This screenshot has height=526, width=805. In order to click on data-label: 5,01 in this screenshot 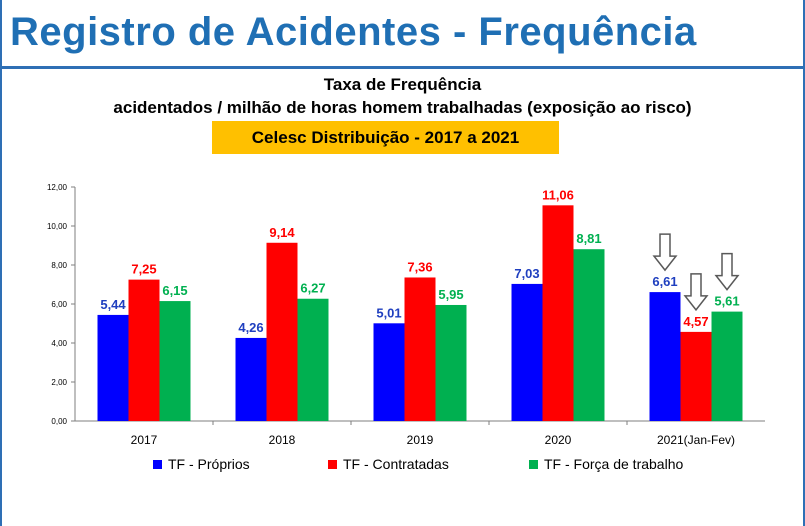, I will do `click(388, 312)`.